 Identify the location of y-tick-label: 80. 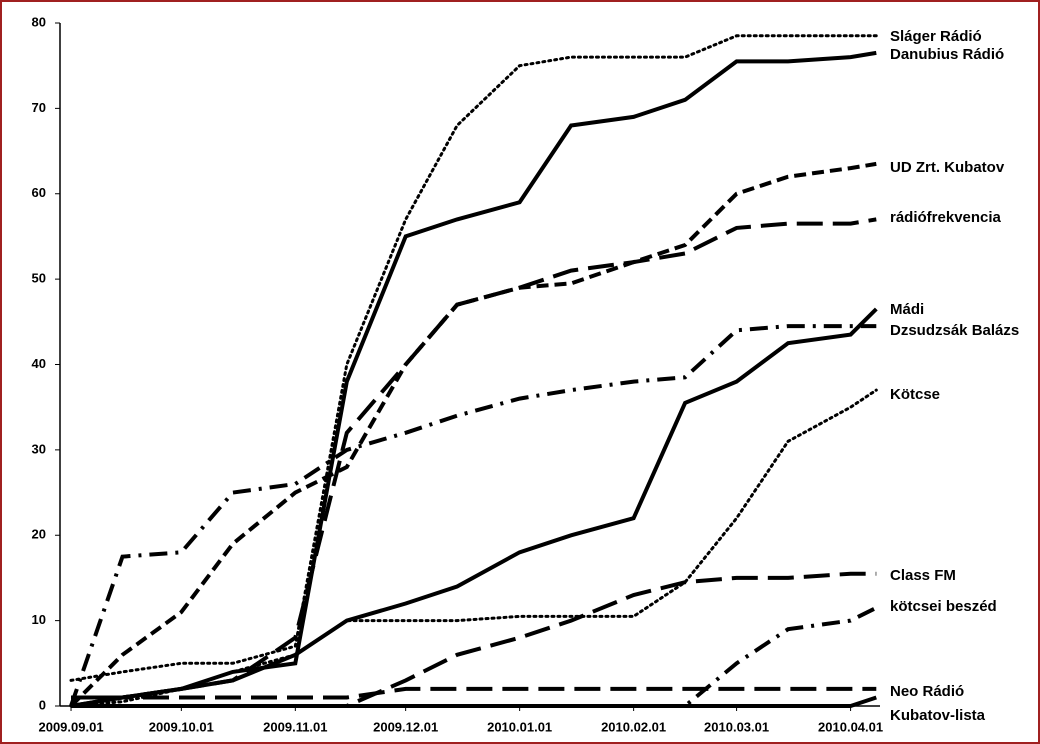
(39, 21).